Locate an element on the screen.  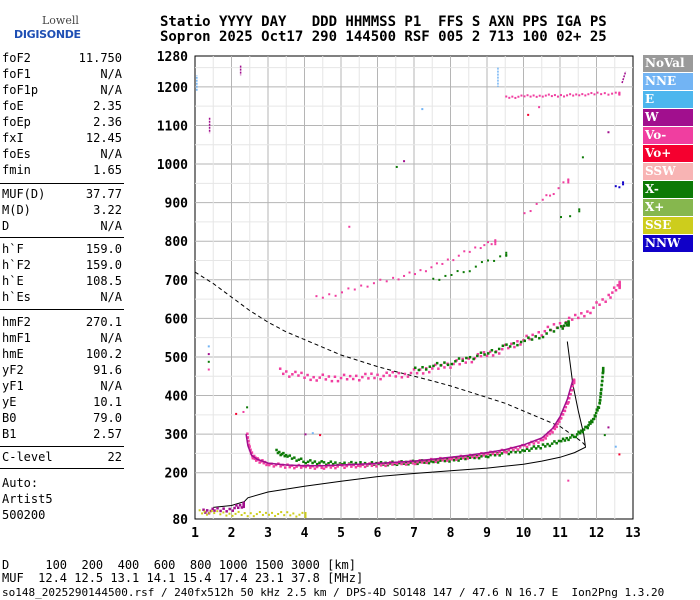
legend-entry: Vo+ is located at coordinates (668, 153).